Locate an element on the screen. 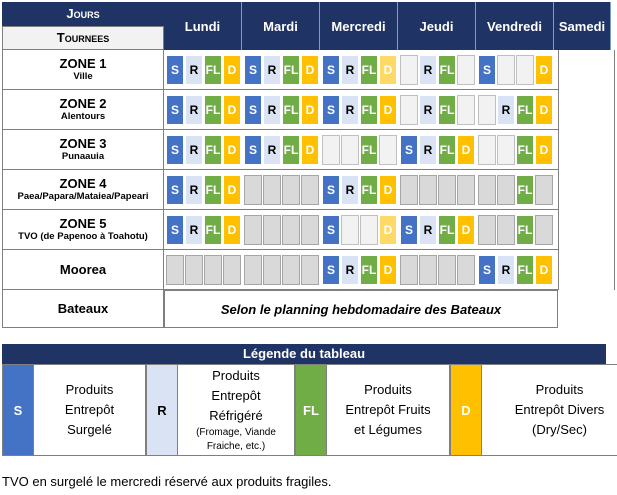 Image resolution: width=617 pixels, height=495 pixels. zone-name: ZONE 5 is located at coordinates (83, 223).